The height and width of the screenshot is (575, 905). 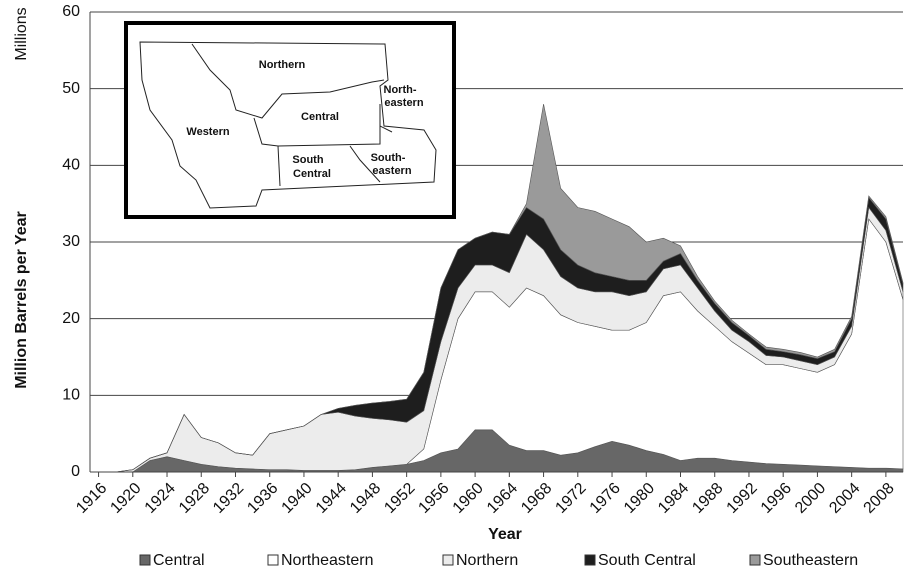 What do you see at coordinates (742, 498) in the screenshot?
I see `x-tick-label: 1992` at bounding box center [742, 498].